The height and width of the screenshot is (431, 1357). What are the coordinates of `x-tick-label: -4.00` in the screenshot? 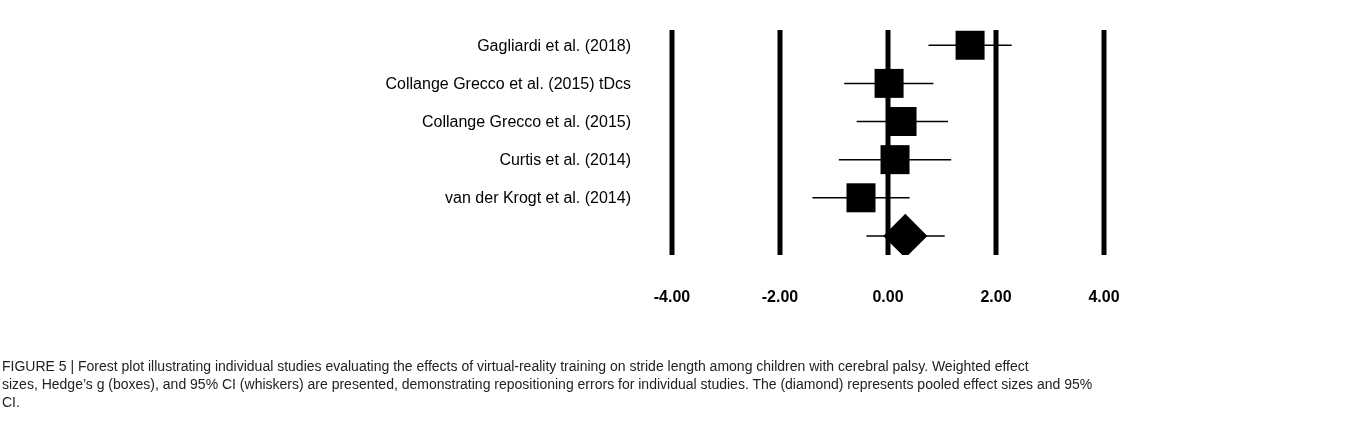 It's located at (672, 296).